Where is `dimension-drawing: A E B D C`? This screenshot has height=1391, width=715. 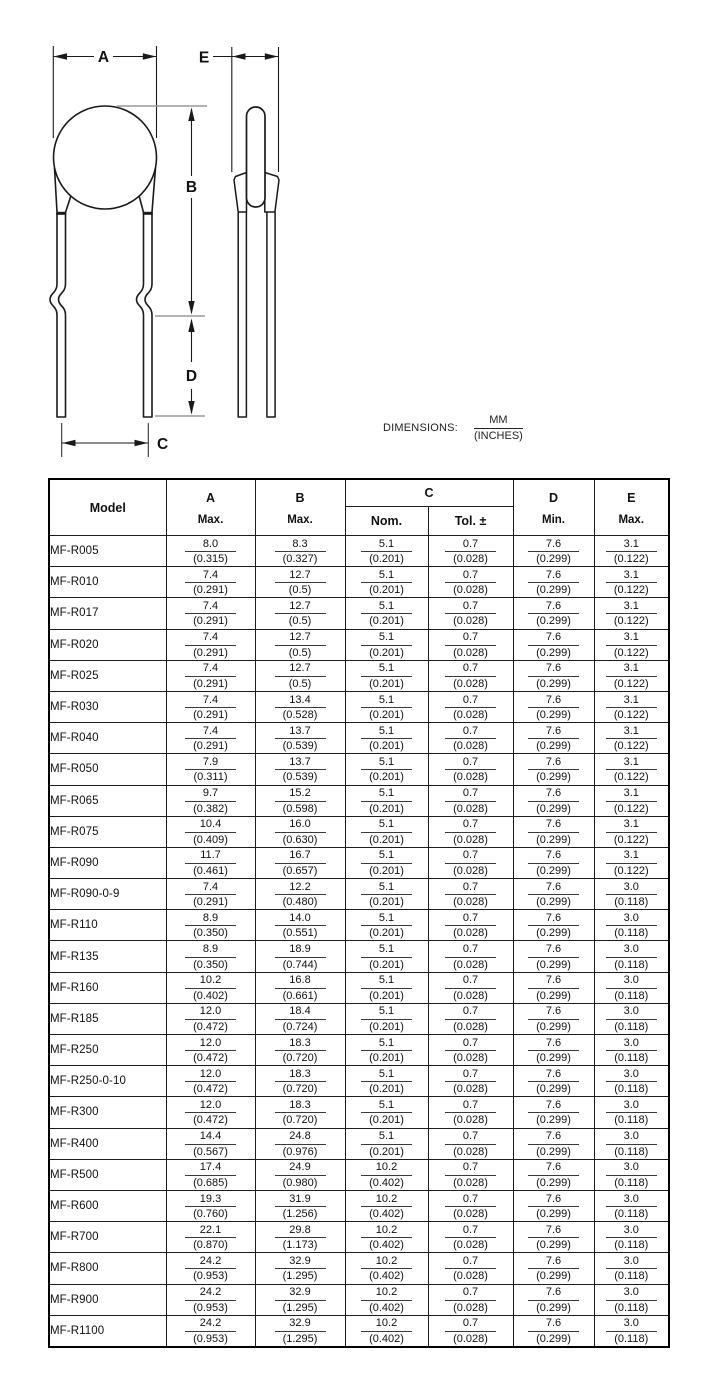 dimension-drawing: A E B D C is located at coordinates (164, 251).